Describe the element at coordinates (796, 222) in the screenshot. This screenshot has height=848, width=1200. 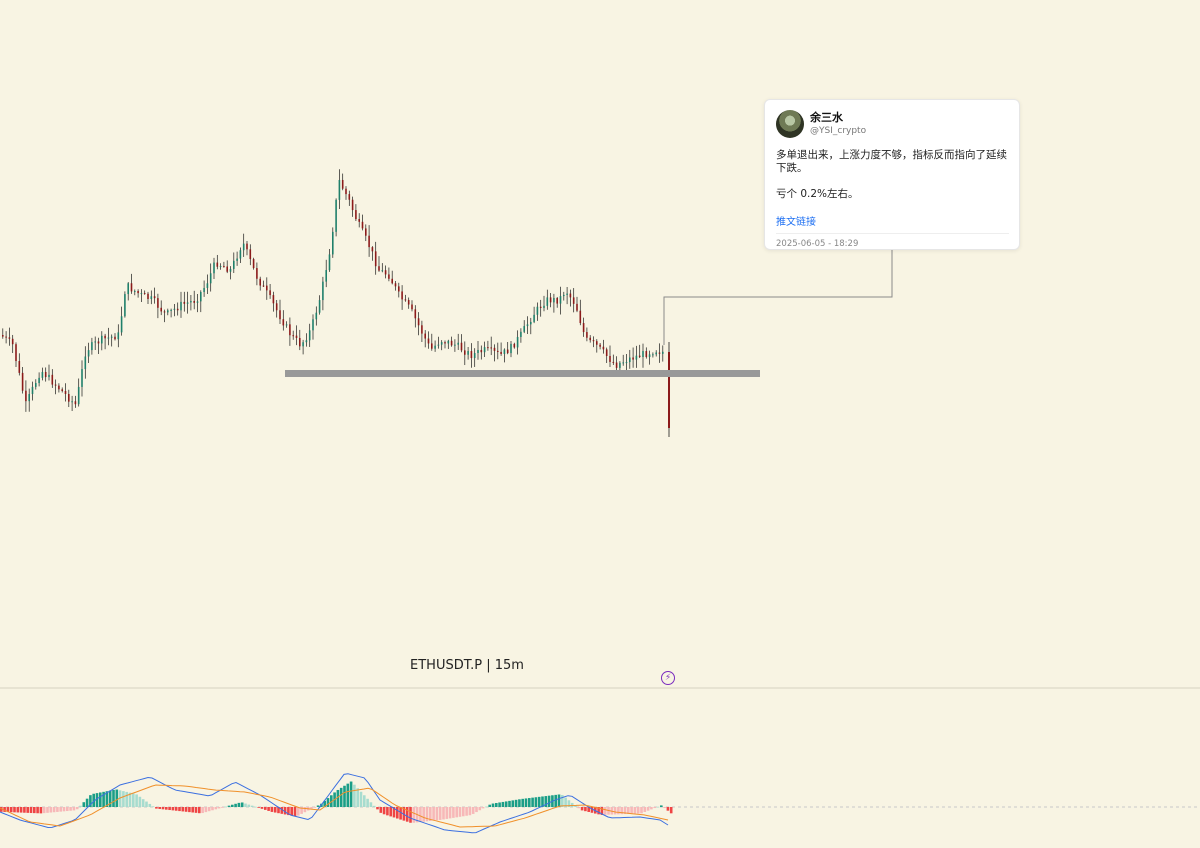
I see `tweet-link: 推文链接` at that location.